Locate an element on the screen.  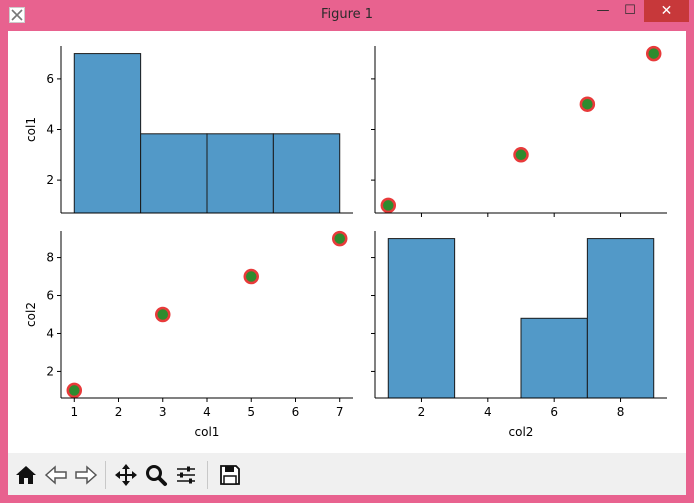
save-button is located at coordinates (230, 475).